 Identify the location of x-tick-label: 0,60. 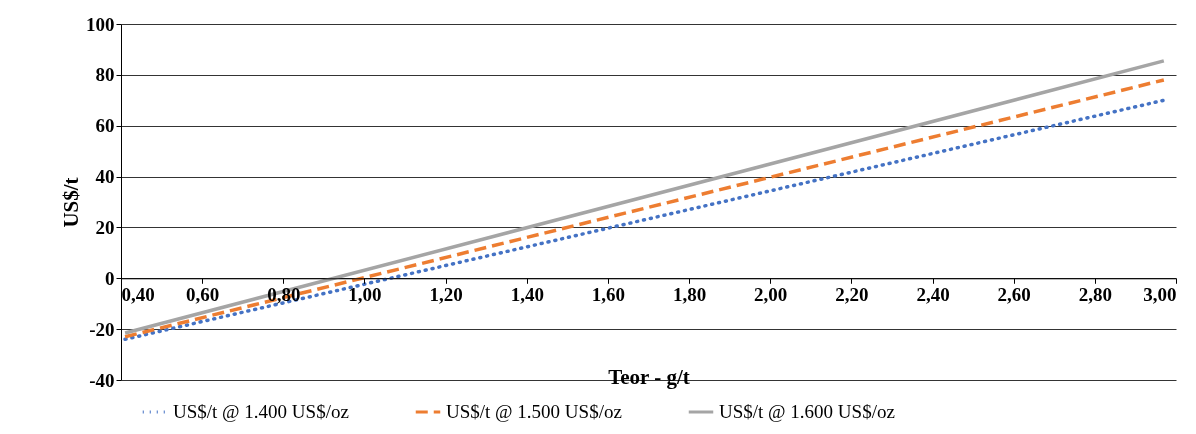
(203, 294).